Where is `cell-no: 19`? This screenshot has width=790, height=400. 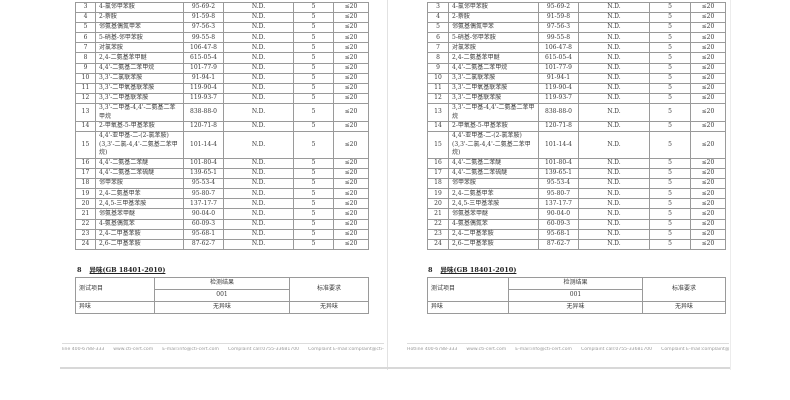
cell-no: 19 is located at coordinates (438, 194).